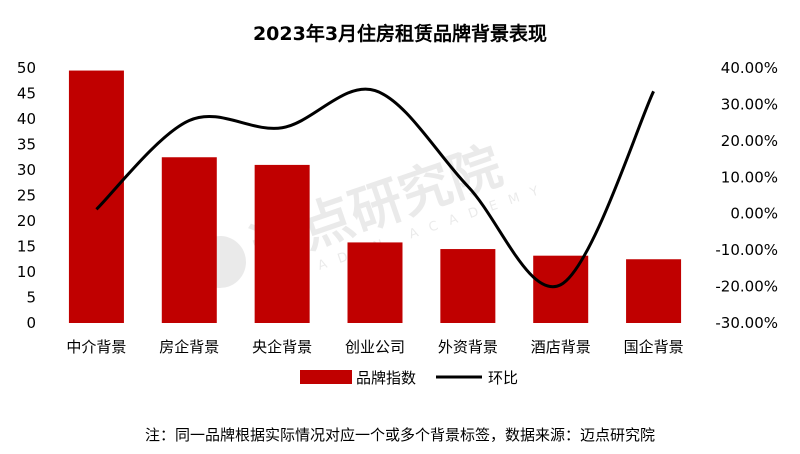 The height and width of the screenshot is (454, 800). Describe the element at coordinates (400, 33) in the screenshot. I see `chart-title: 2023年3月住房租赁品牌背景表现` at that location.